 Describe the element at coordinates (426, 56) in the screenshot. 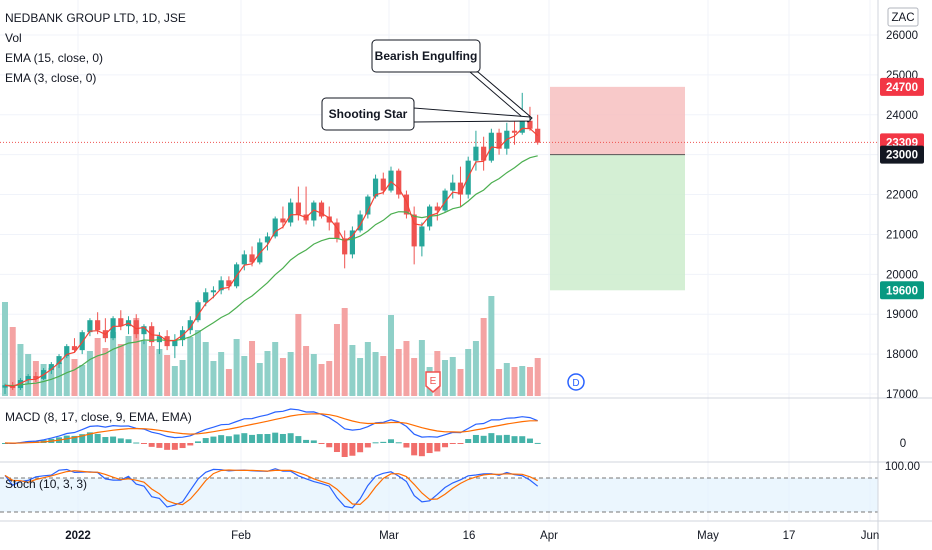

I see `callout-box` at that location.